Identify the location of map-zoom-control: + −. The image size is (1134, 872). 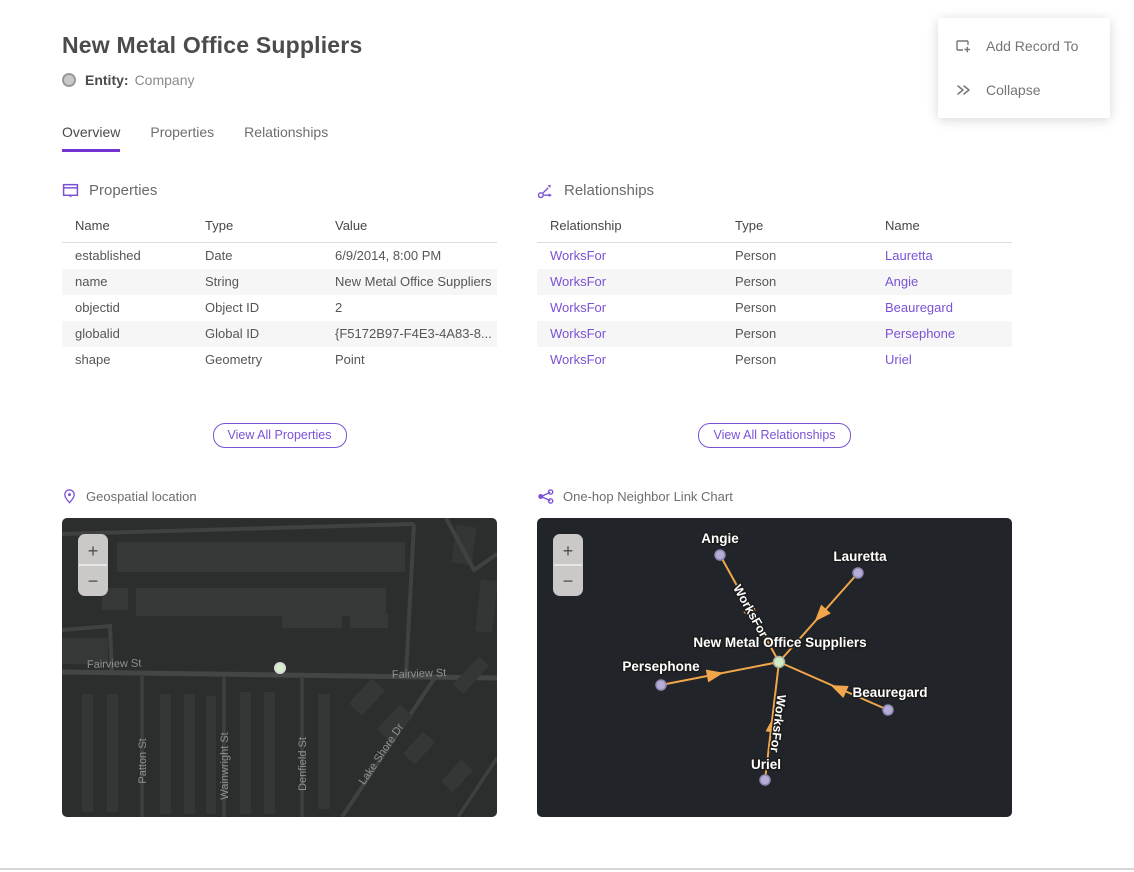
(93, 564).